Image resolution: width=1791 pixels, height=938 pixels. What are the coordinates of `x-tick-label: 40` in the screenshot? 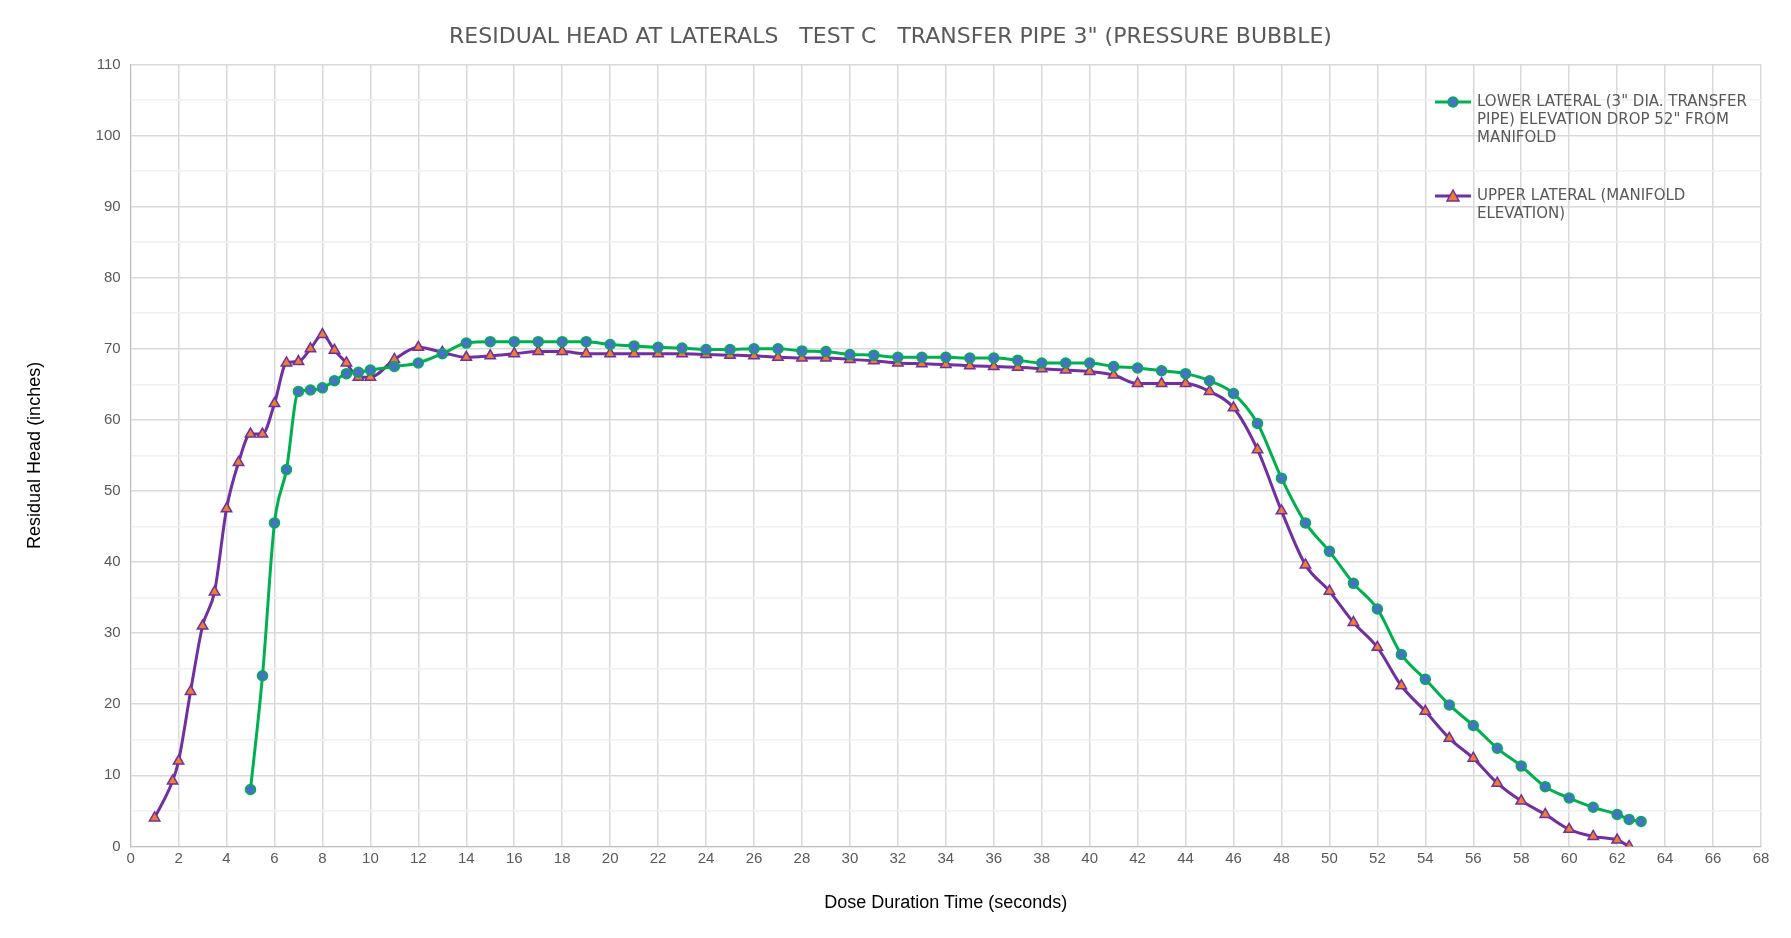 It's located at (1090, 857).